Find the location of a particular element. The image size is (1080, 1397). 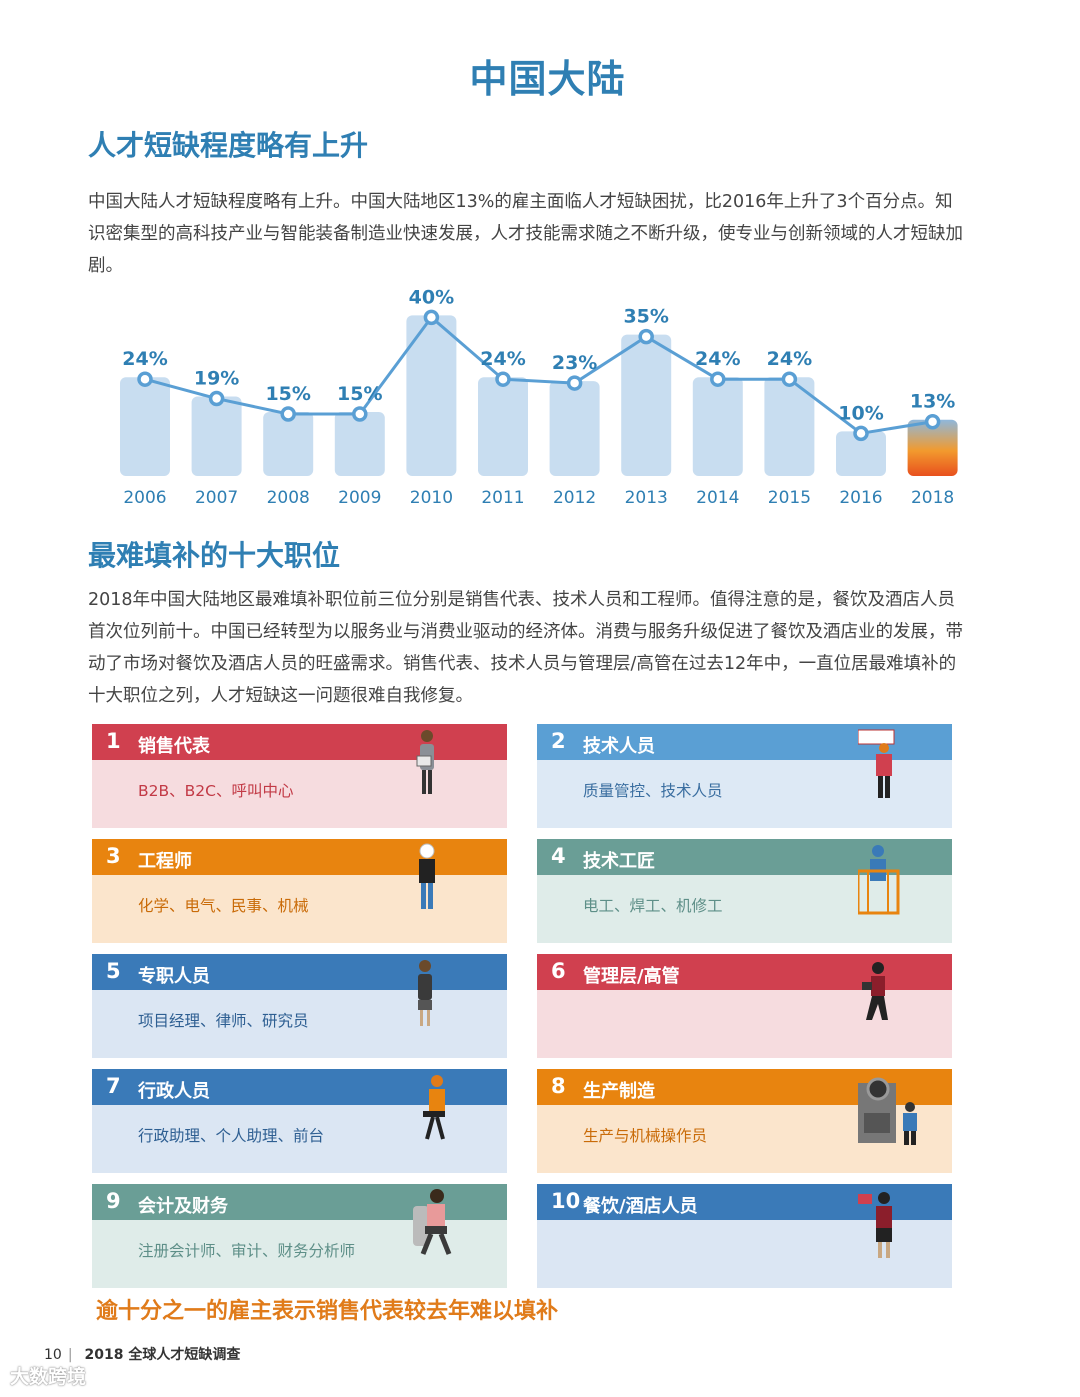

job-title: 技术人员 is located at coordinates (619, 746).